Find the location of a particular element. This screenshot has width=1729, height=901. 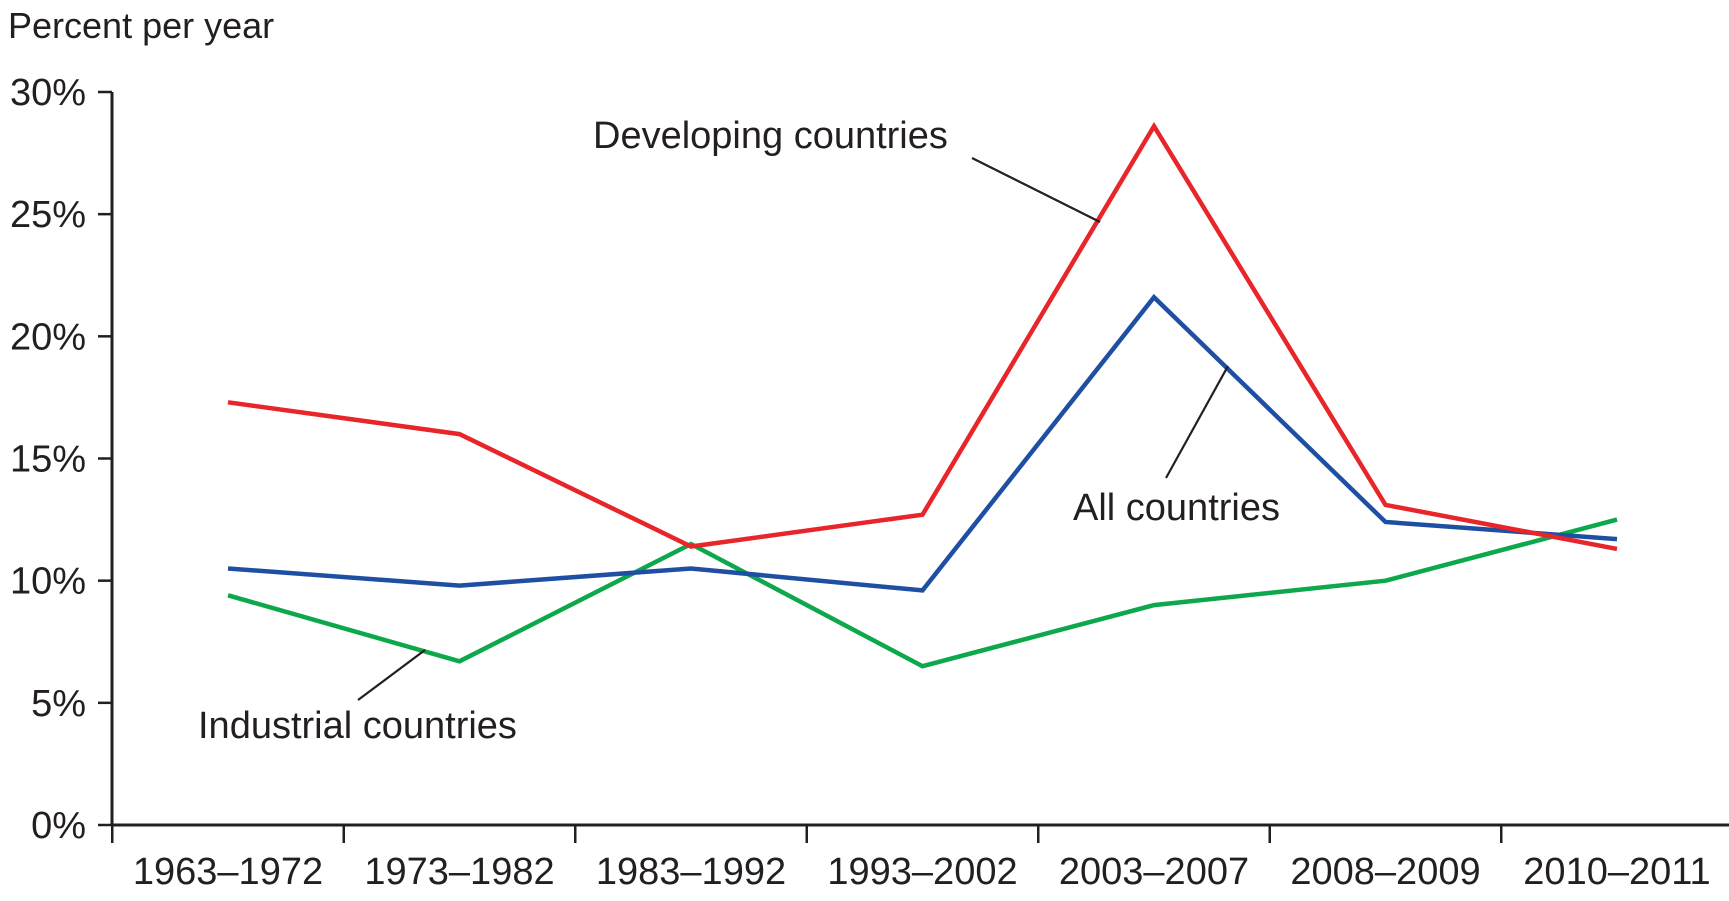

x-tick-label: 2008–2009 is located at coordinates (1385, 872).